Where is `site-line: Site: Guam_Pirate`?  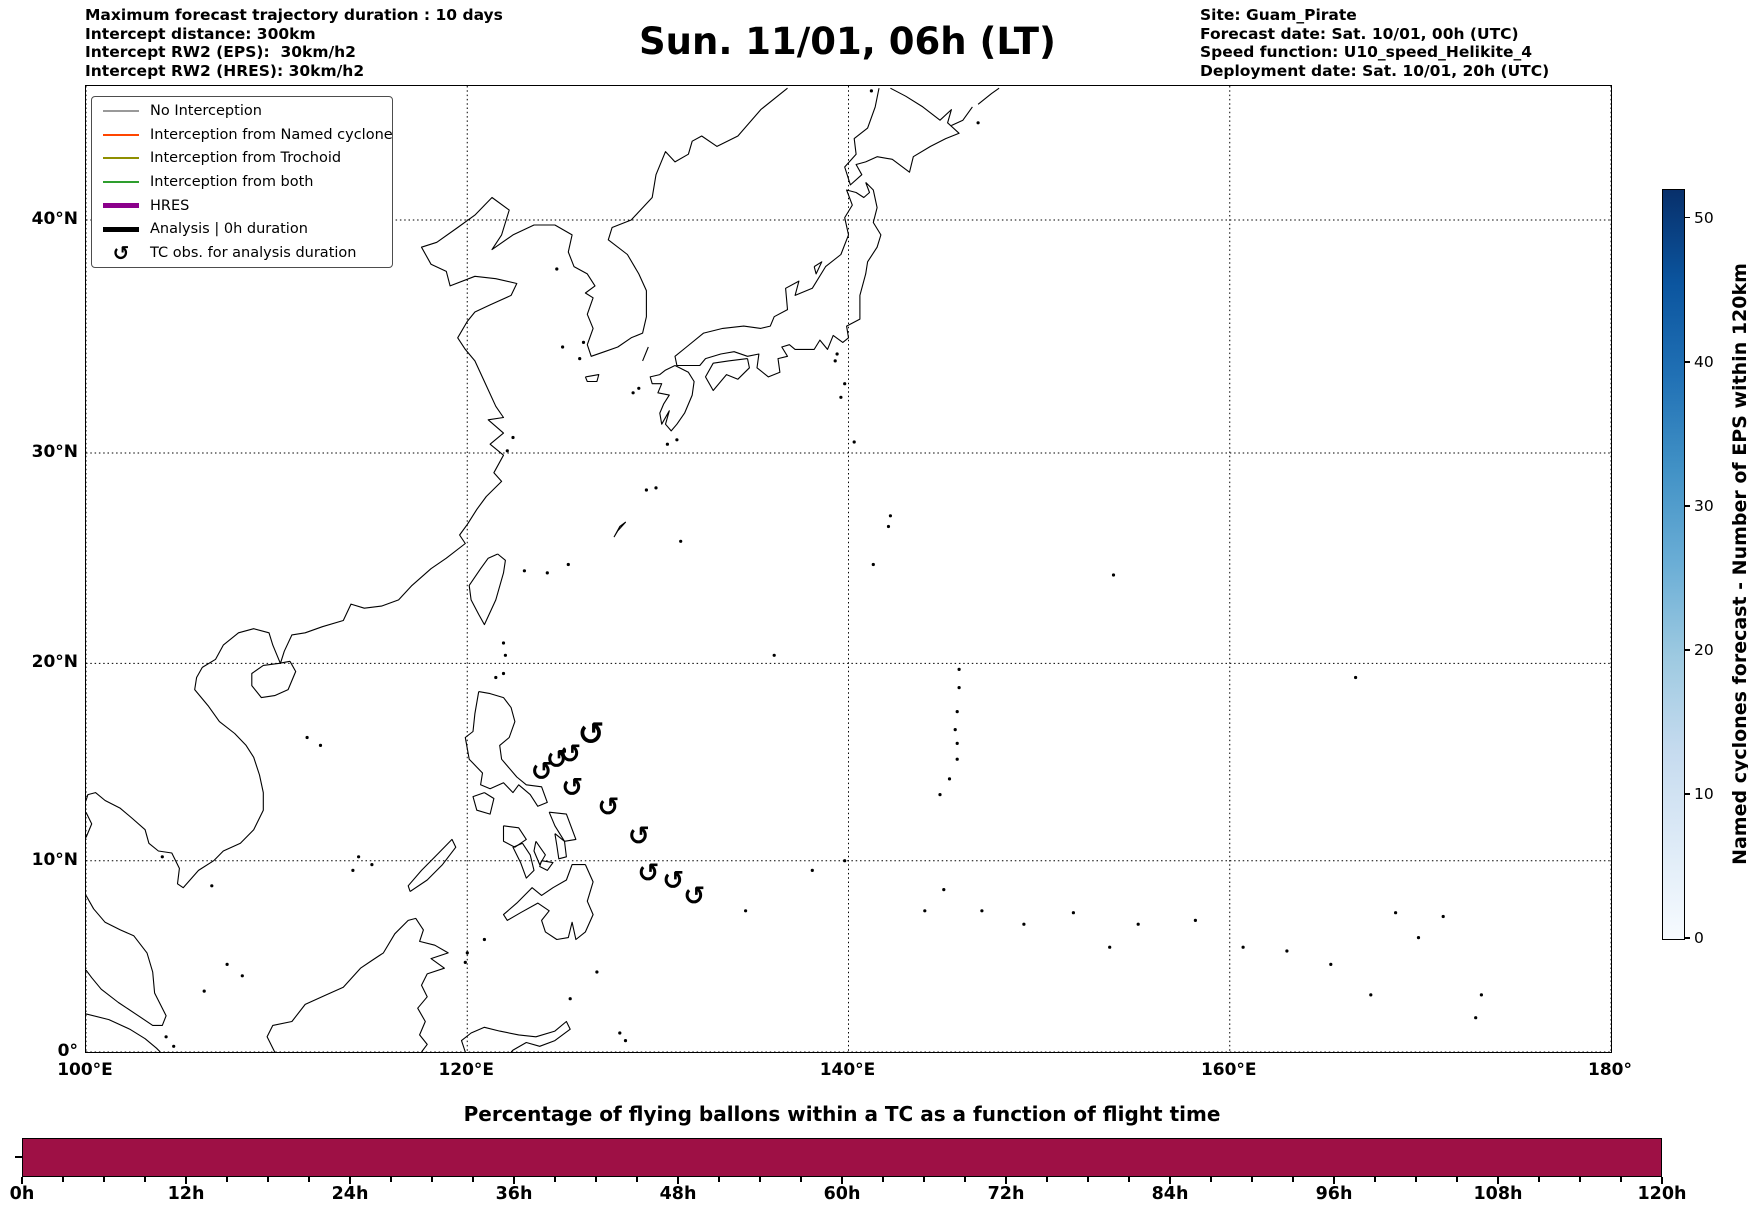 site-line: Site: Guam_Pirate is located at coordinates (1278, 15).